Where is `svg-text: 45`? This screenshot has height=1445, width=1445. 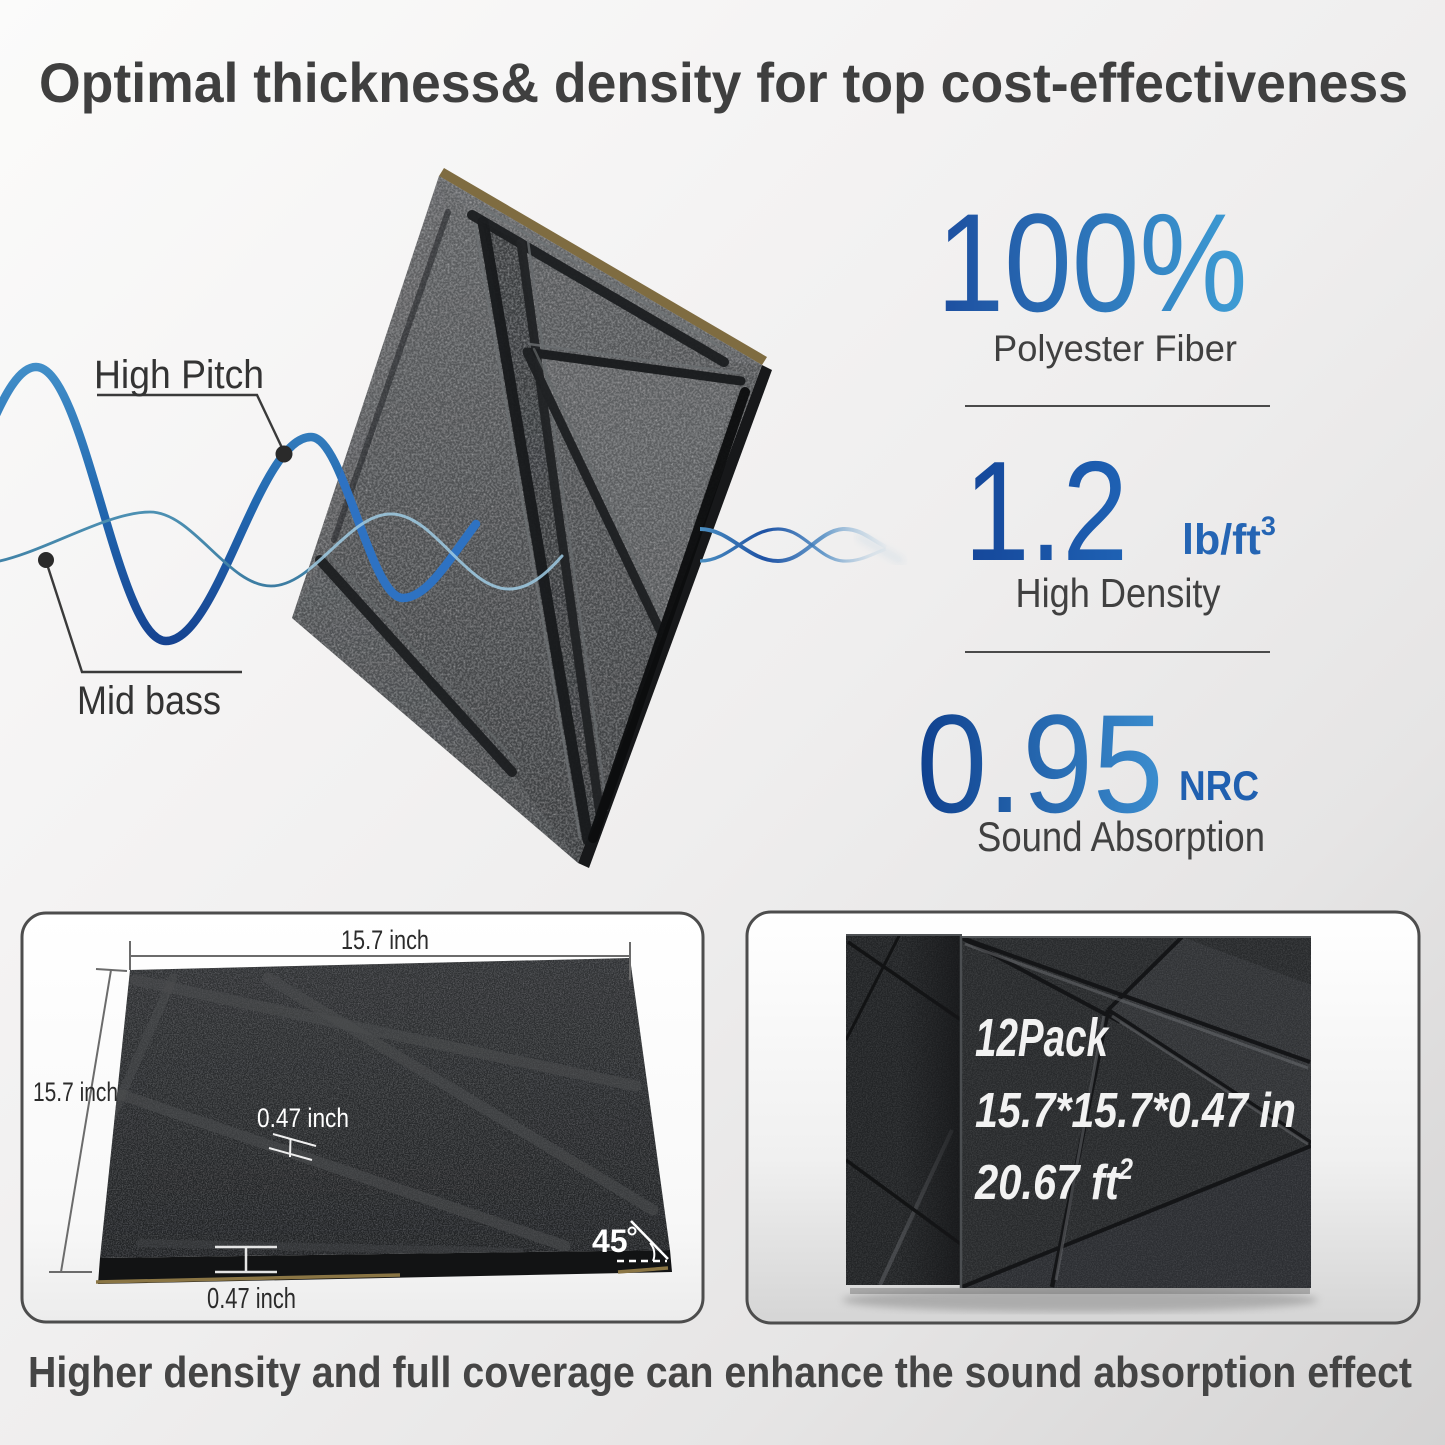 svg-text: 45 is located at coordinates (610, 1241).